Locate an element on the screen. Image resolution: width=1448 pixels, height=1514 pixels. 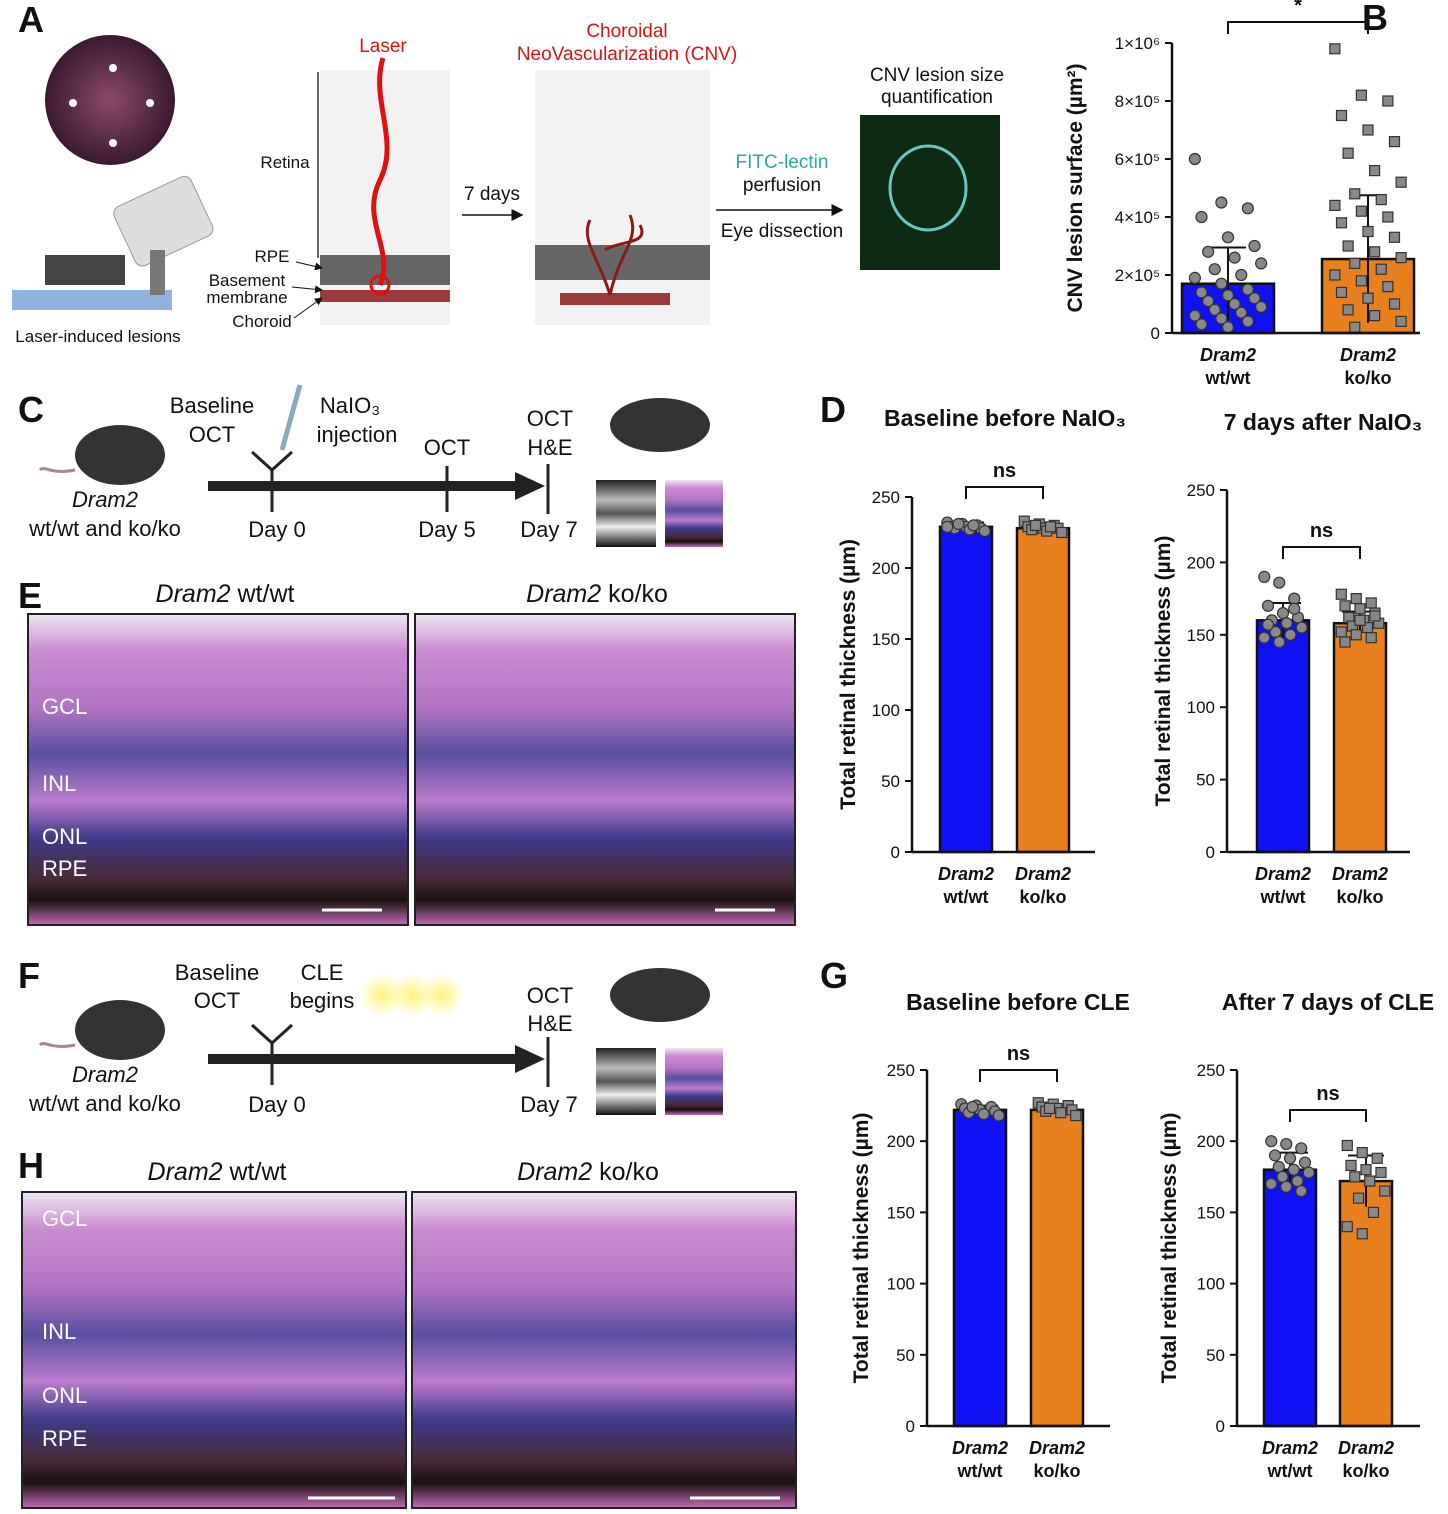
label: Day 5 is located at coordinates (446, 529).